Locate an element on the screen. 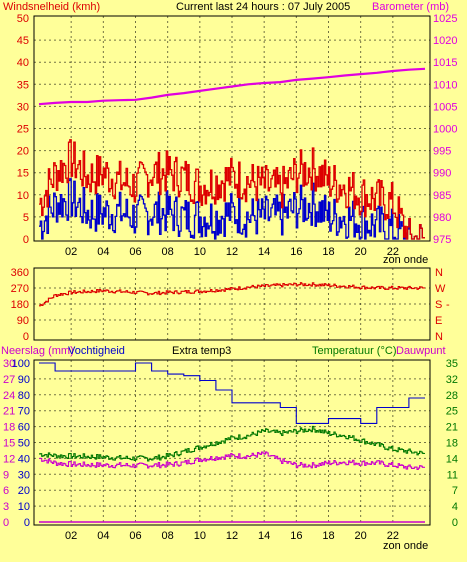  rain-tick-label: 6 is located at coordinates (6, 491).